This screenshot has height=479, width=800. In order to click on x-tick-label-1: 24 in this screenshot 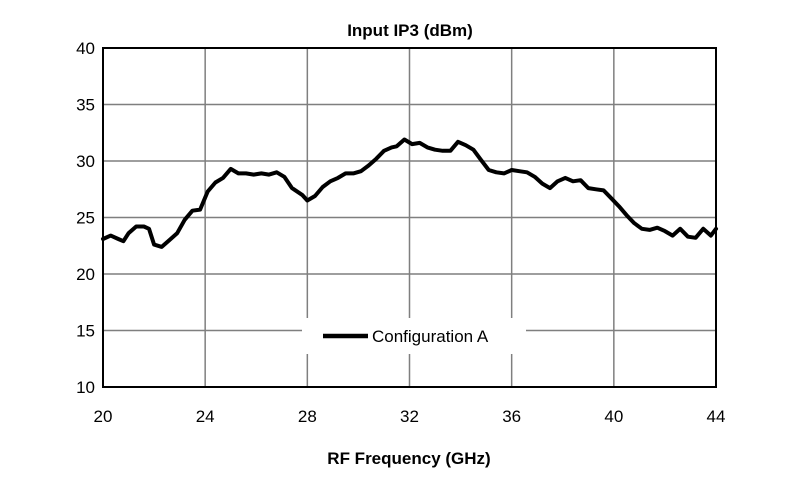, I will do `click(205, 416)`.